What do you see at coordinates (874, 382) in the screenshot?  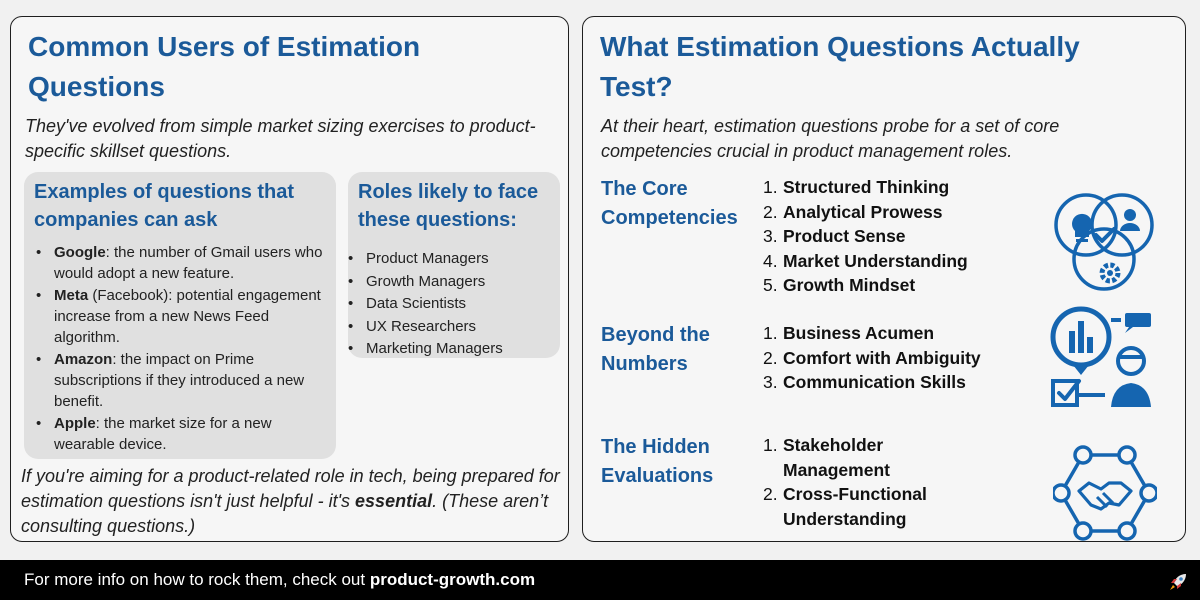 I see `item-label: Communication Skills` at bounding box center [874, 382].